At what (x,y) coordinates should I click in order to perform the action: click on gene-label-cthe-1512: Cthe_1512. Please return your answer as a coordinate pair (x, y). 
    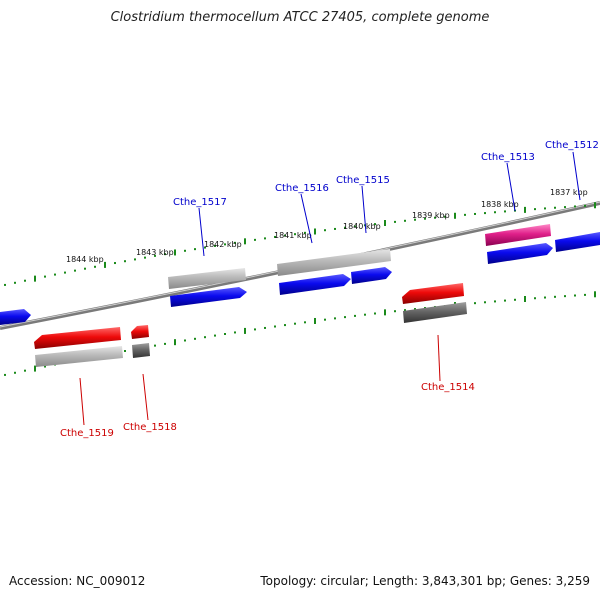
    Looking at the image, I should click on (572, 145).